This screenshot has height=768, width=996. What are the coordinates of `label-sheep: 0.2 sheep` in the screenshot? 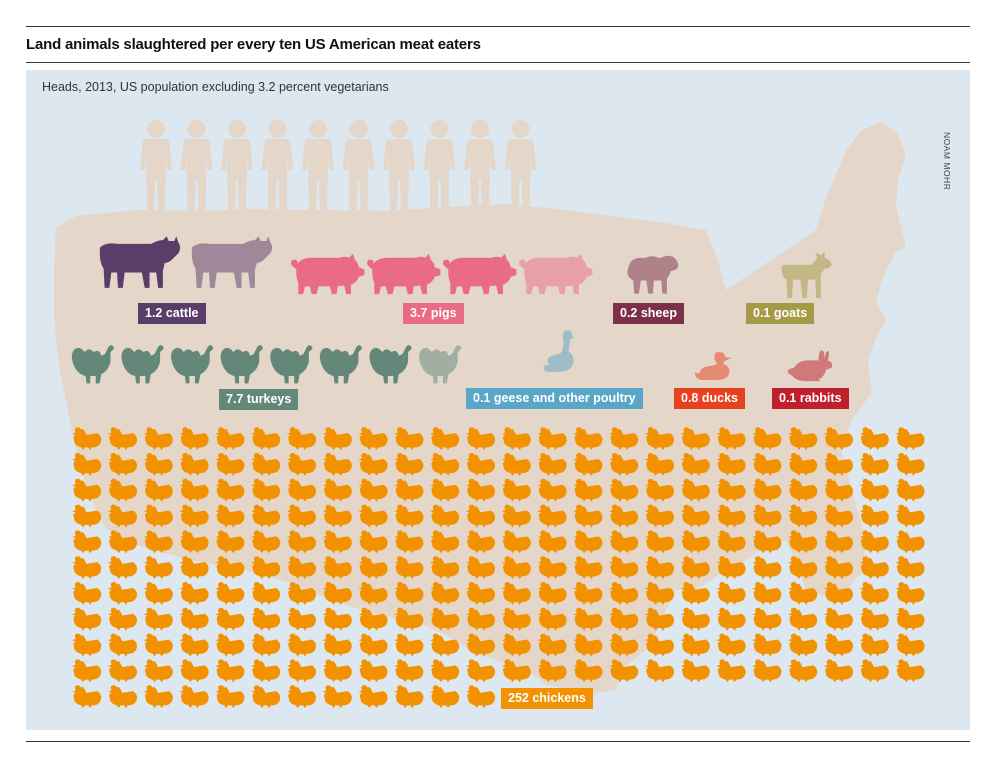 It's located at (648, 313).